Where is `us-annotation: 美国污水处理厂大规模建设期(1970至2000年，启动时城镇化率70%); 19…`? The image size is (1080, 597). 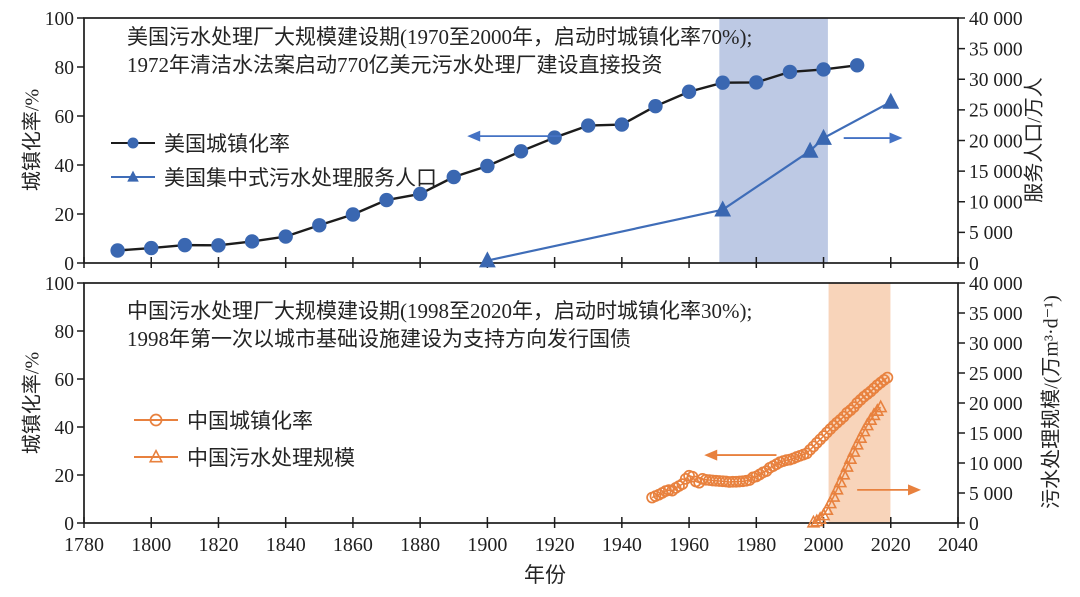 us-annotation: 美国污水处理厂大规模建设期(1970至2000年，启动时城镇化率70%); 19… is located at coordinates (439, 51).